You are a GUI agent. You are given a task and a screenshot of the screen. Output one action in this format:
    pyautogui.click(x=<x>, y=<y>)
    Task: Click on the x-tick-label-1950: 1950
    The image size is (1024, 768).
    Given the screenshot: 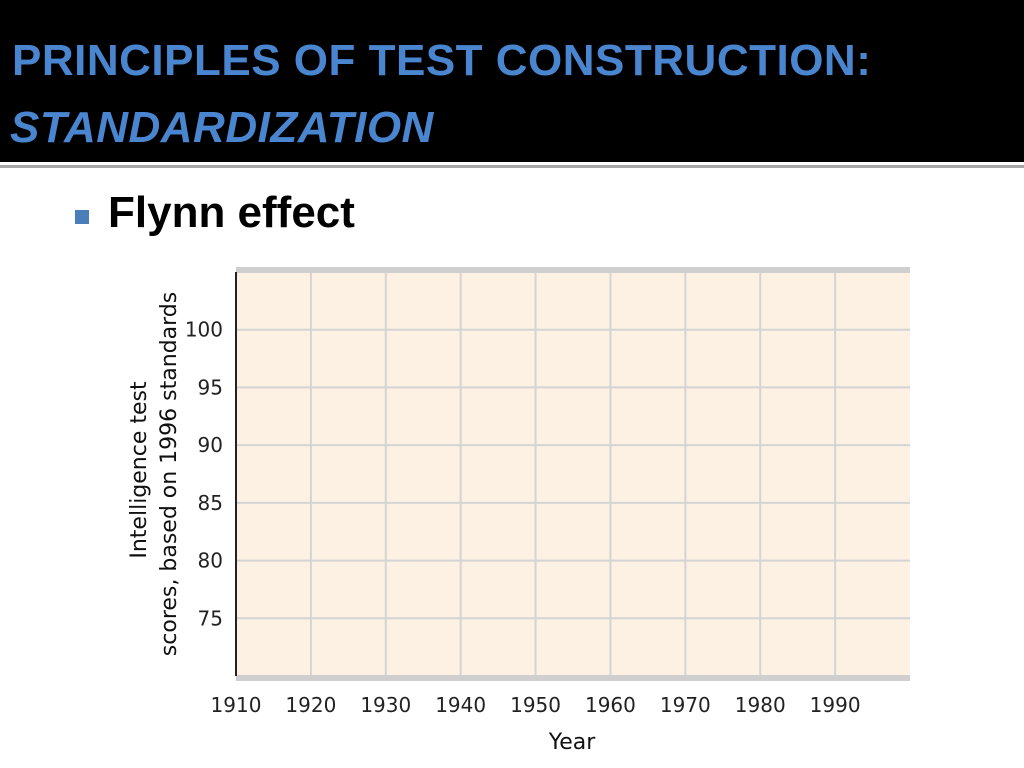 What is the action you would take?
    pyautogui.click(x=535, y=705)
    